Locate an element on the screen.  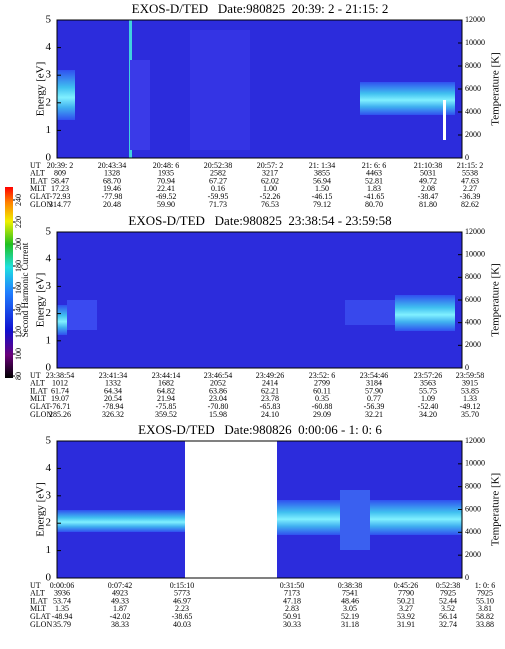
ephemeris-value: -56.39 is located at coordinates (374, 406).